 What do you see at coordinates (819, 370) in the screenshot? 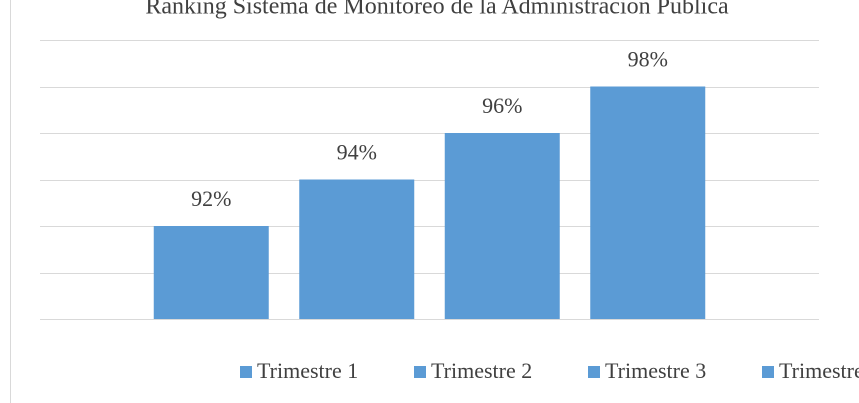
I see `legend-label: Trimestre 4` at bounding box center [819, 370].